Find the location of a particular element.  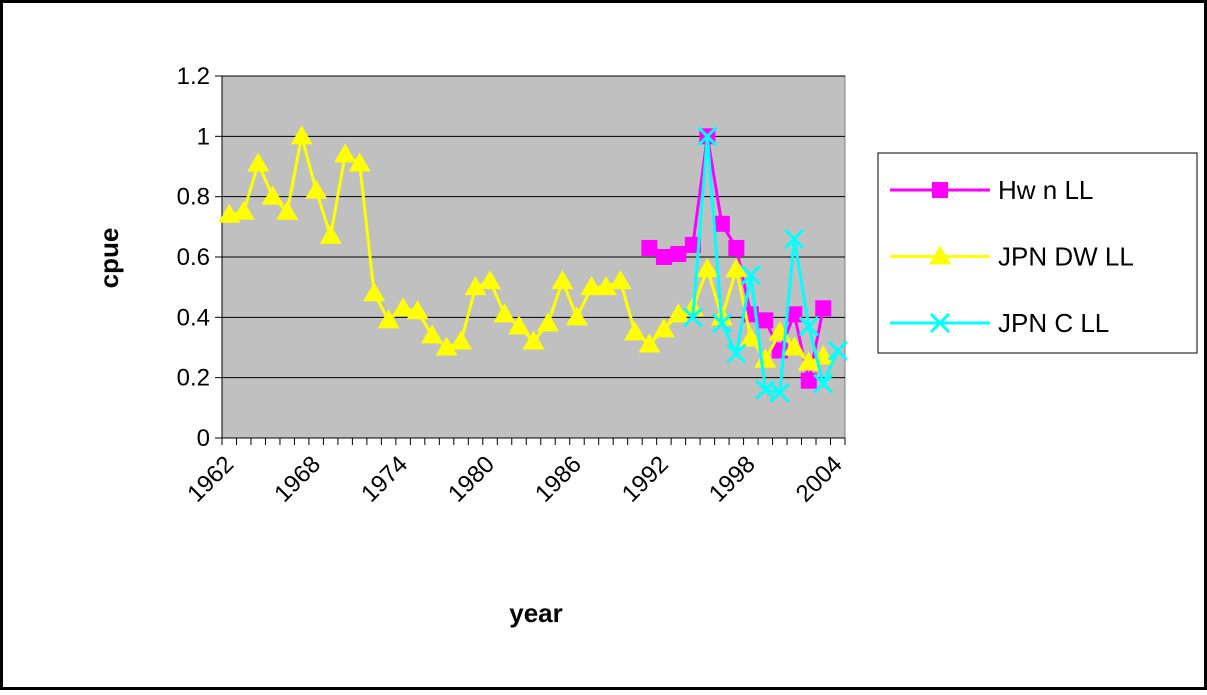

legend is located at coordinates (1037, 253).